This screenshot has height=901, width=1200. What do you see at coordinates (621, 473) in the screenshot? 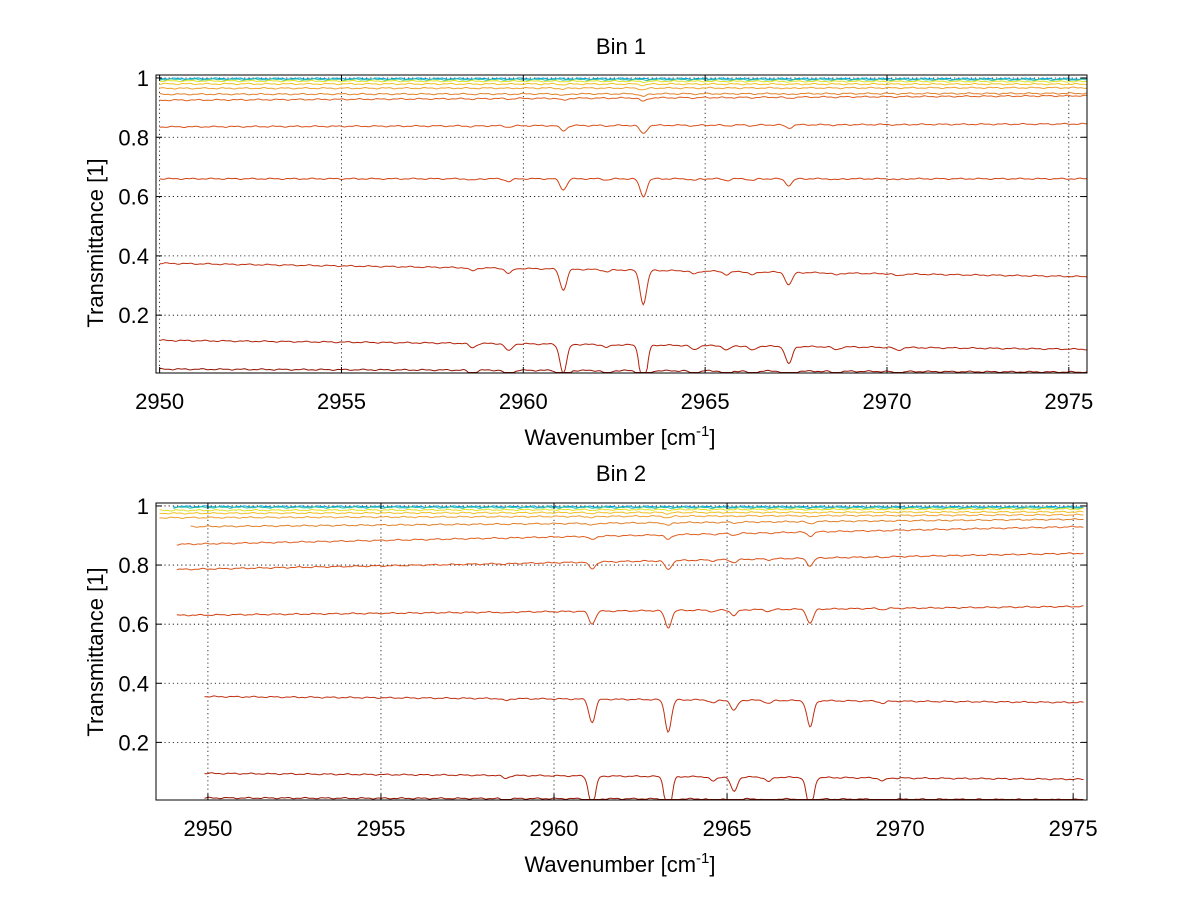
I see `chart-title: Bin 2` at bounding box center [621, 473].